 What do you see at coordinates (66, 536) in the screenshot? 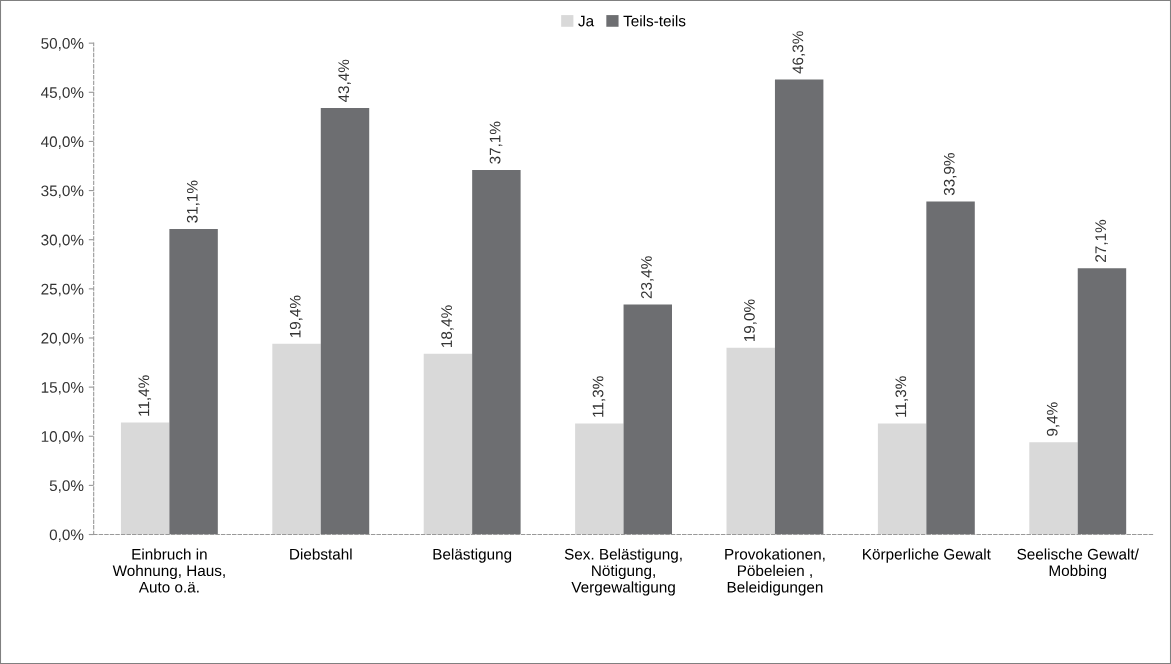
I see `y-tick-label: 0,0%` at bounding box center [66, 536].